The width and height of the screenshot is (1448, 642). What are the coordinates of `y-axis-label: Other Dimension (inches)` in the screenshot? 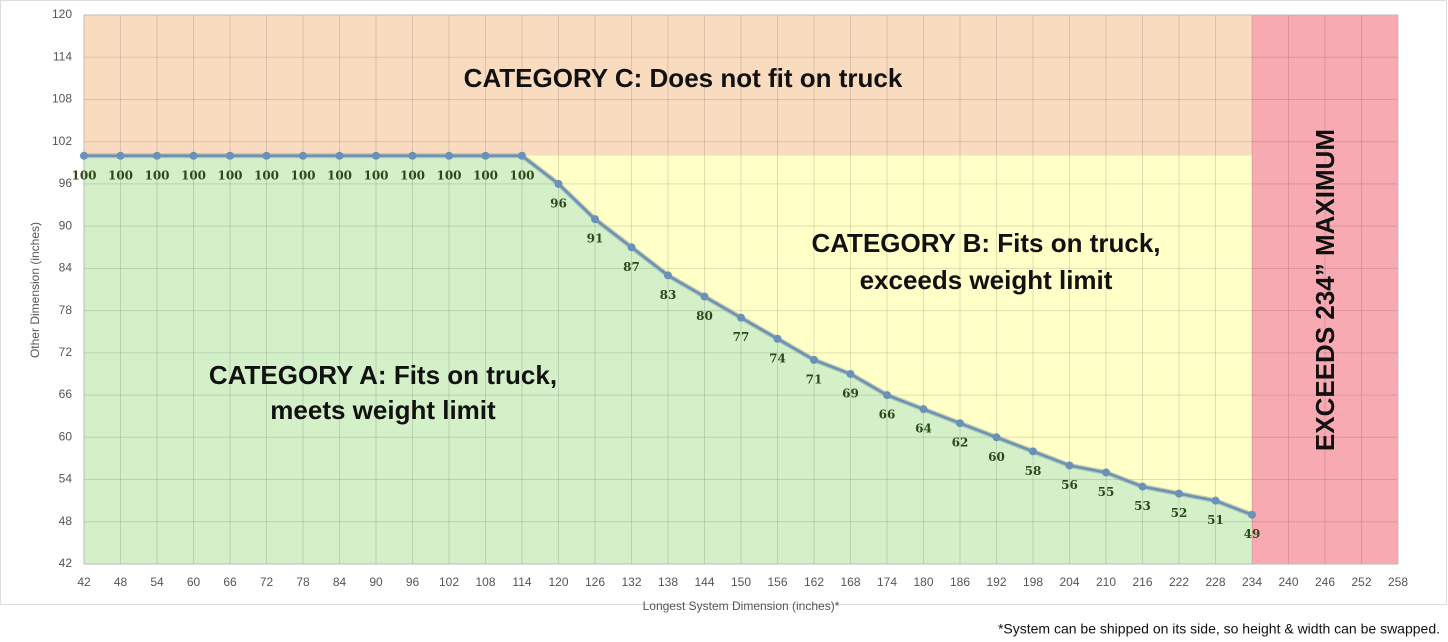 It's located at (35, 290).